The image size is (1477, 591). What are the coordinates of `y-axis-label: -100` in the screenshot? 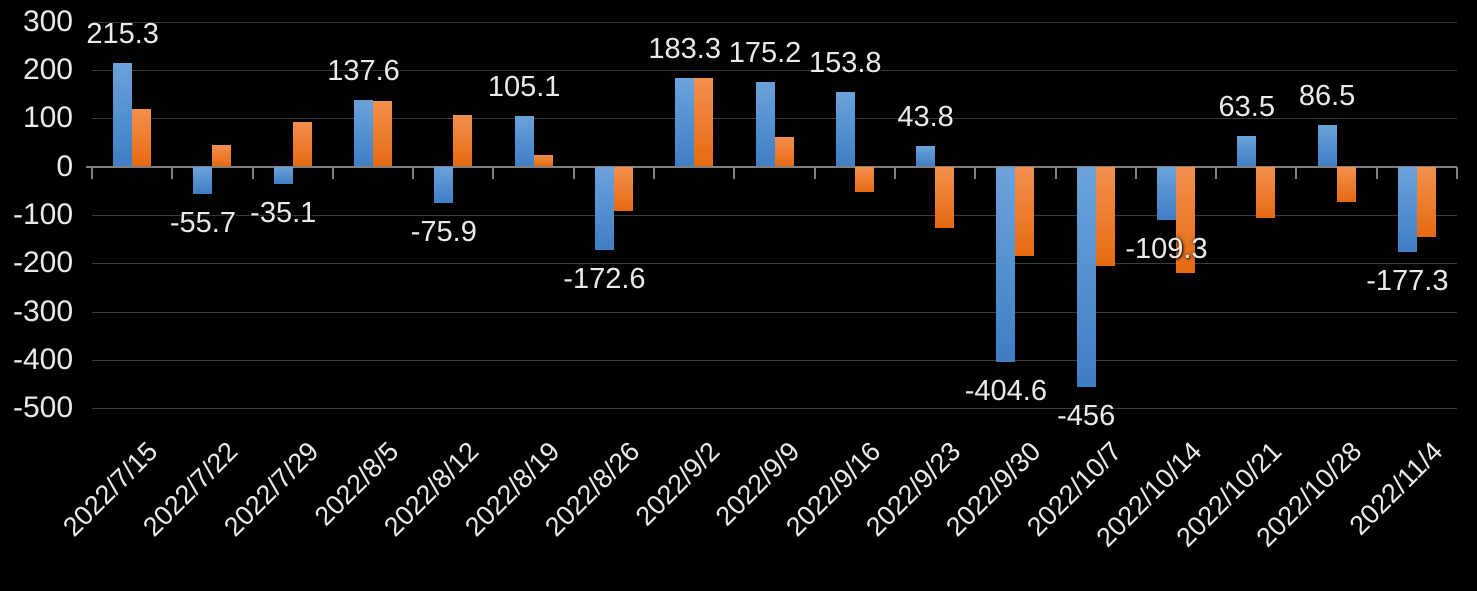 It's located at (42, 215).